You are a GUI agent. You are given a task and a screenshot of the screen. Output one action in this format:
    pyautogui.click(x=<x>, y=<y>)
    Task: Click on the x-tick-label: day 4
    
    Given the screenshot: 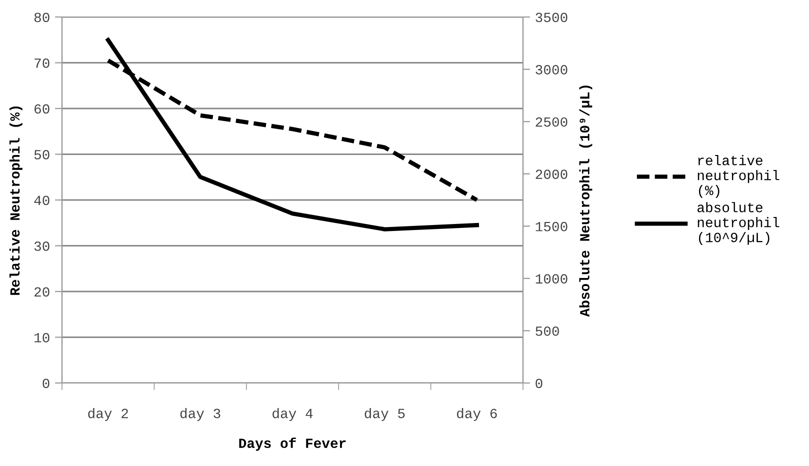 What is the action you would take?
    pyautogui.click(x=292, y=414)
    